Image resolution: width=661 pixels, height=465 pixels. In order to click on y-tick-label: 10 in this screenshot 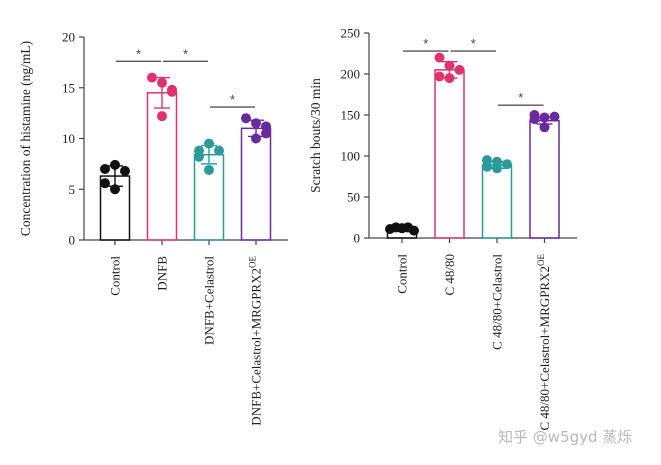, I will do `click(68, 138)`.